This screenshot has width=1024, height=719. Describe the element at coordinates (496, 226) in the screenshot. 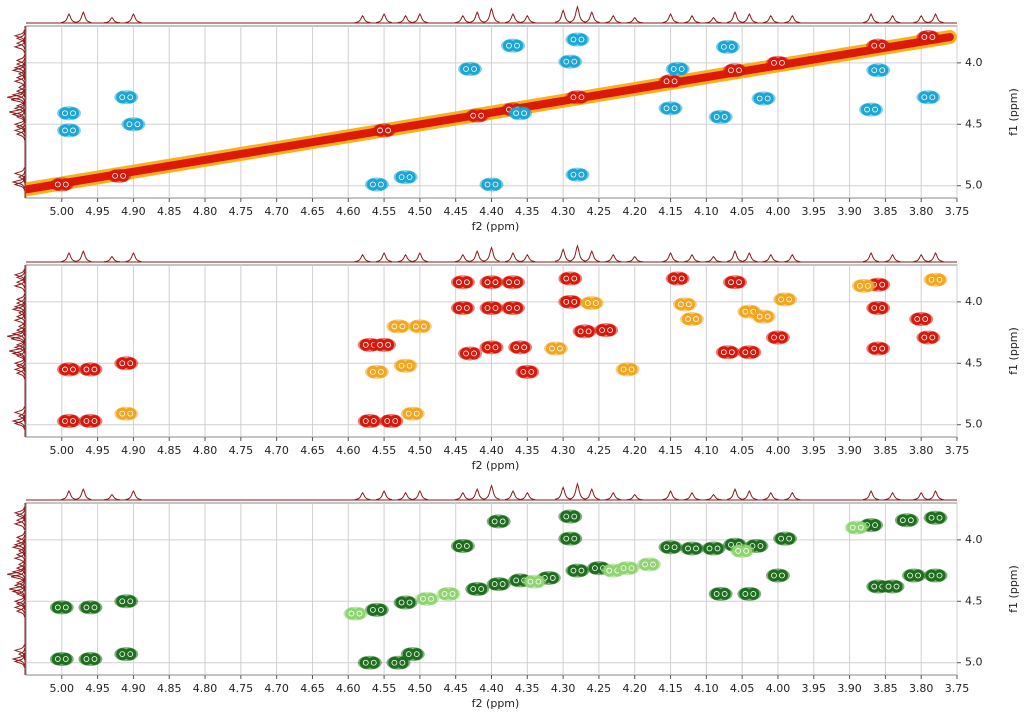

I see `x-axis-title: f2 (ppm)` at that location.